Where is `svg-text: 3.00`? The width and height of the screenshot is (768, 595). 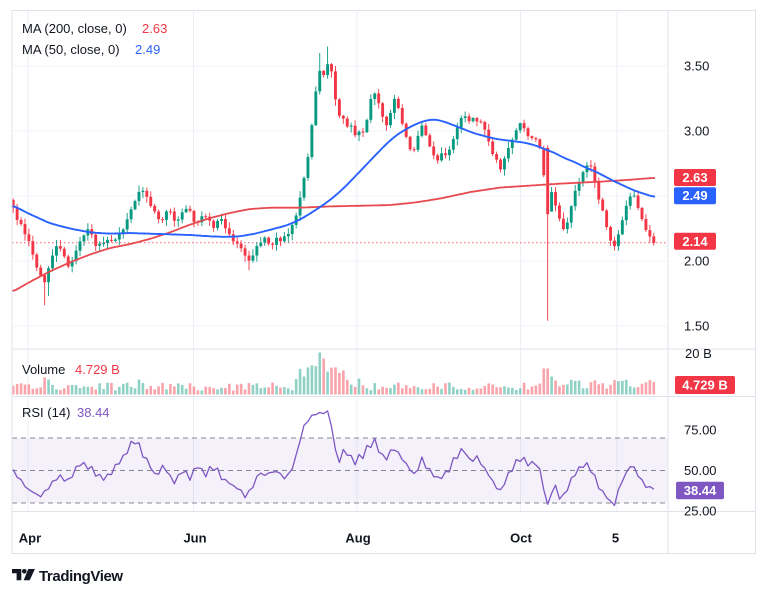
svg-text: 3.00 is located at coordinates (696, 131).